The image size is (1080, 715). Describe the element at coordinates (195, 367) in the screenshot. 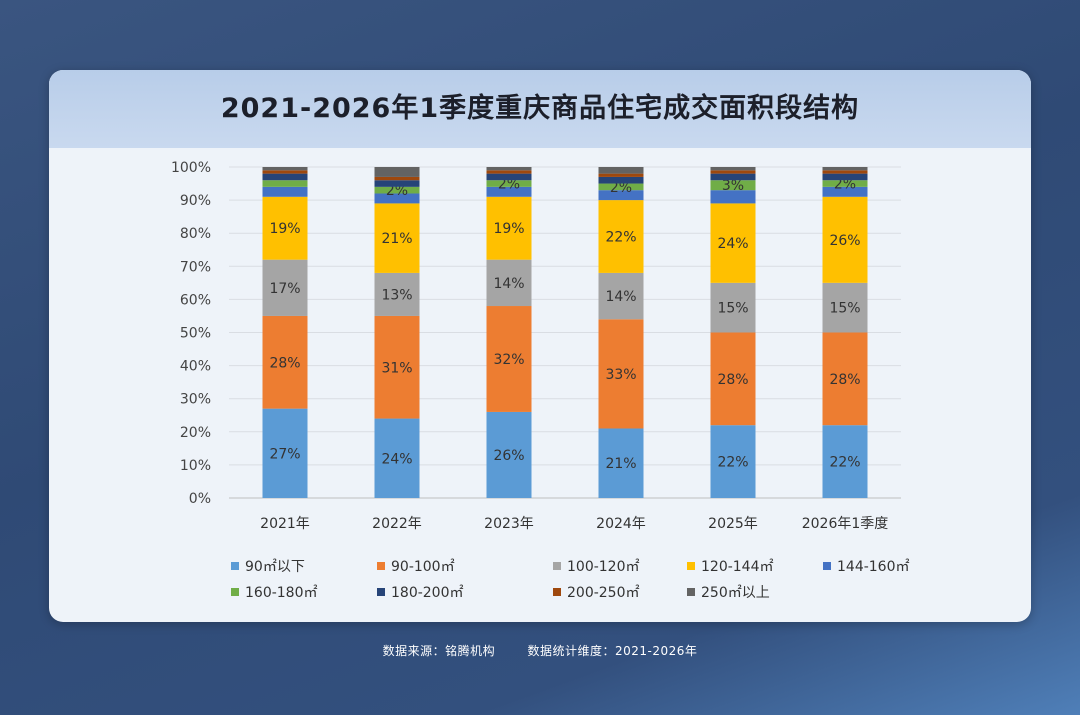

I see `y-tick-label: 40%` at that location.